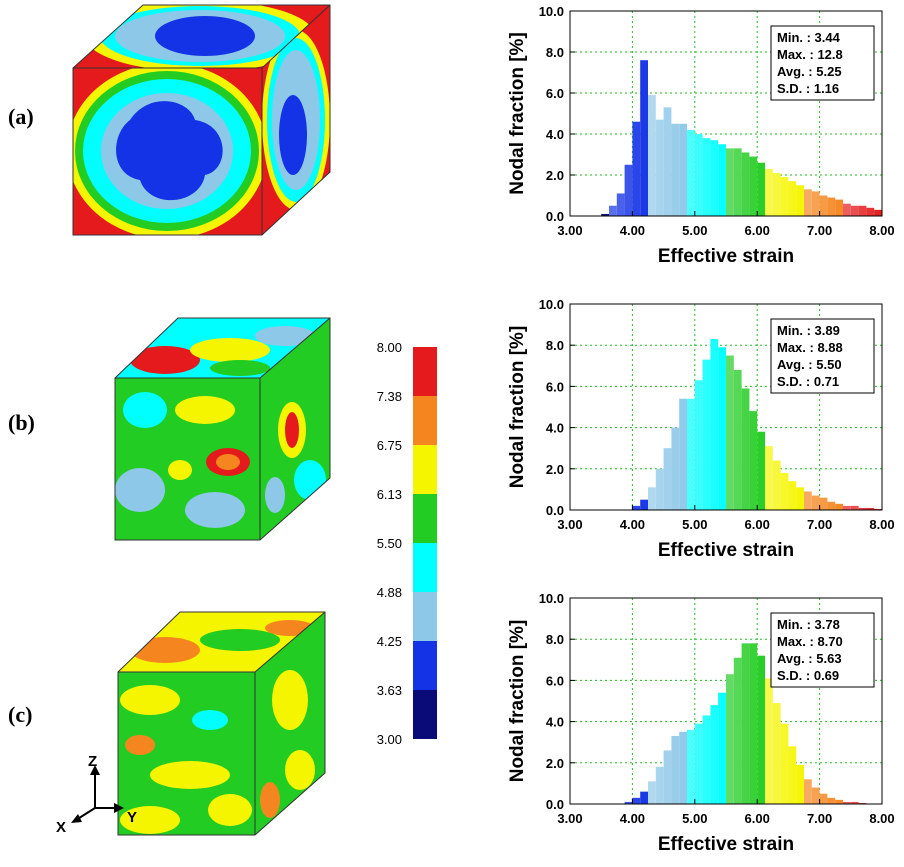 Image resolution: width=904 pixels, height=867 pixels. I want to click on colorbar-tick-label: 7.38, so click(389, 396).